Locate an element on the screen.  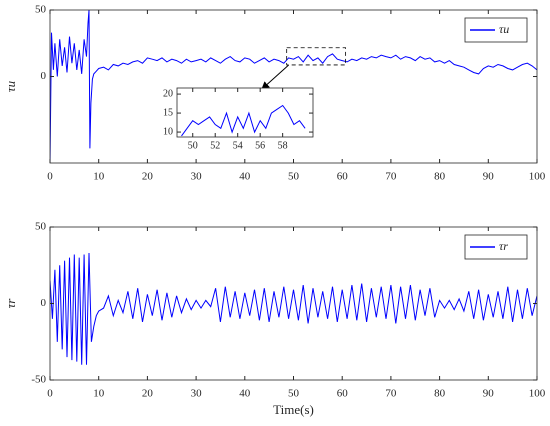
data-layer is located at coordinates (243, 120).